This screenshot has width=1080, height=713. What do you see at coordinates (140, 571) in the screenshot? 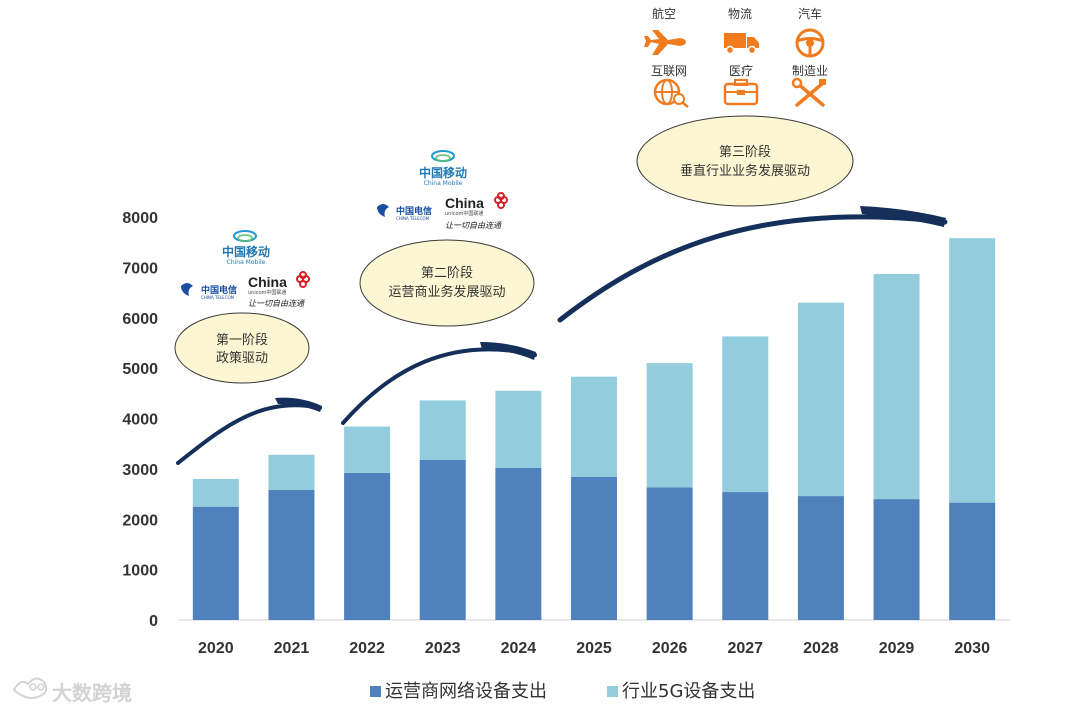
I see `y-tick-label: 1000` at bounding box center [140, 571].